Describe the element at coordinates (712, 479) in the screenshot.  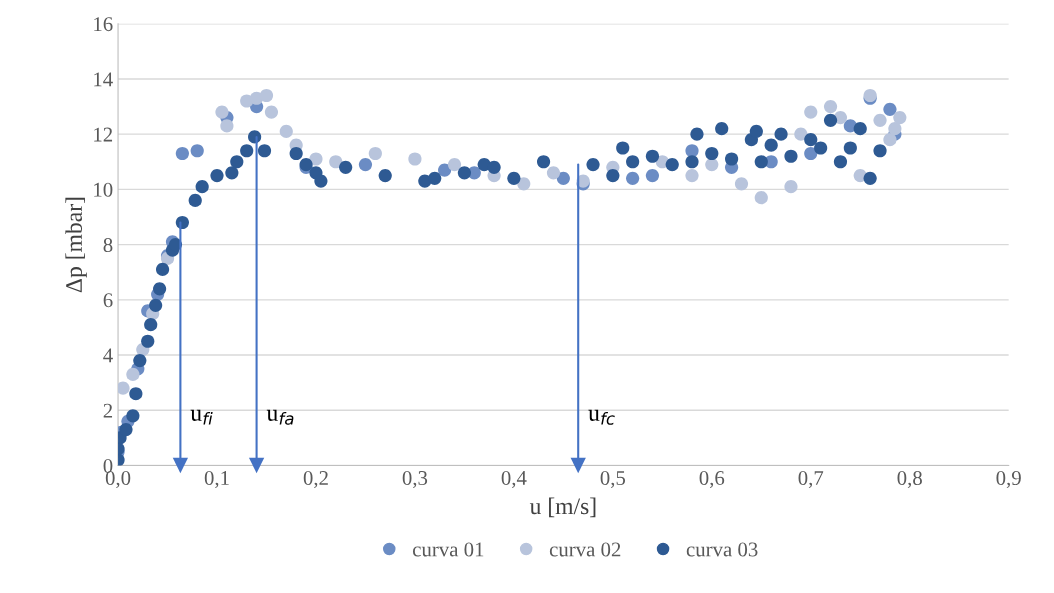
I see `x-tick-label: 0,6` at that location.